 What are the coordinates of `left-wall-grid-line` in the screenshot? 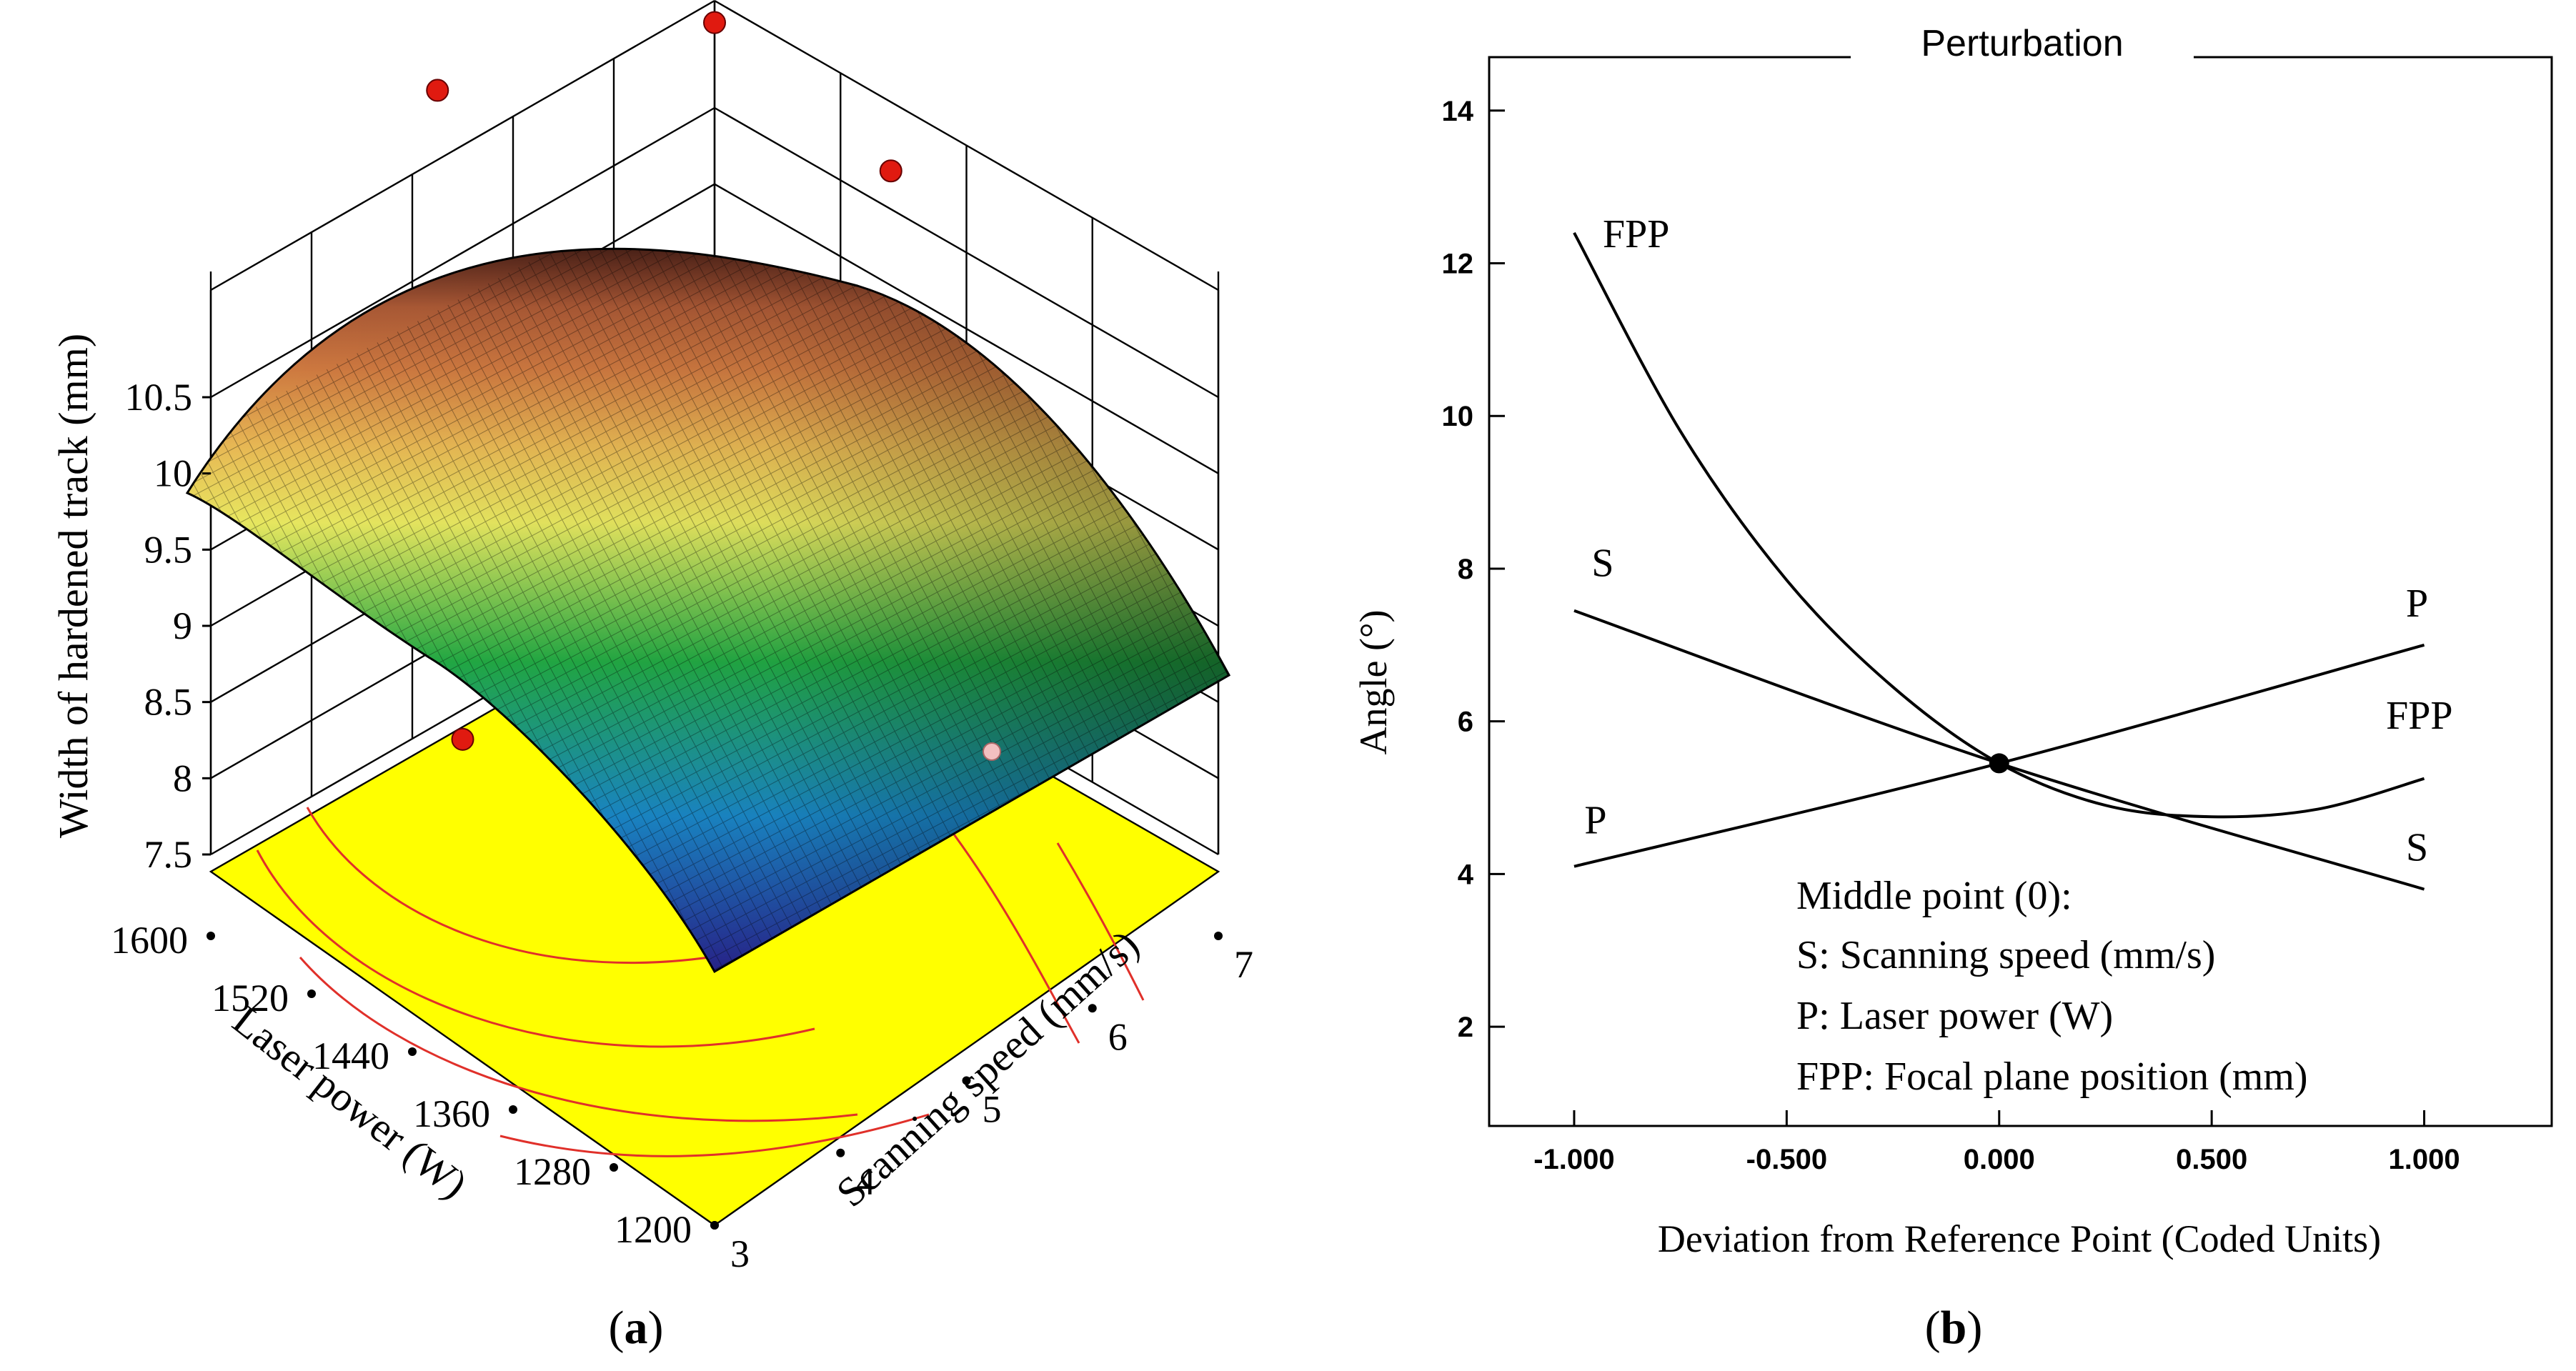 It's located at (462, 253).